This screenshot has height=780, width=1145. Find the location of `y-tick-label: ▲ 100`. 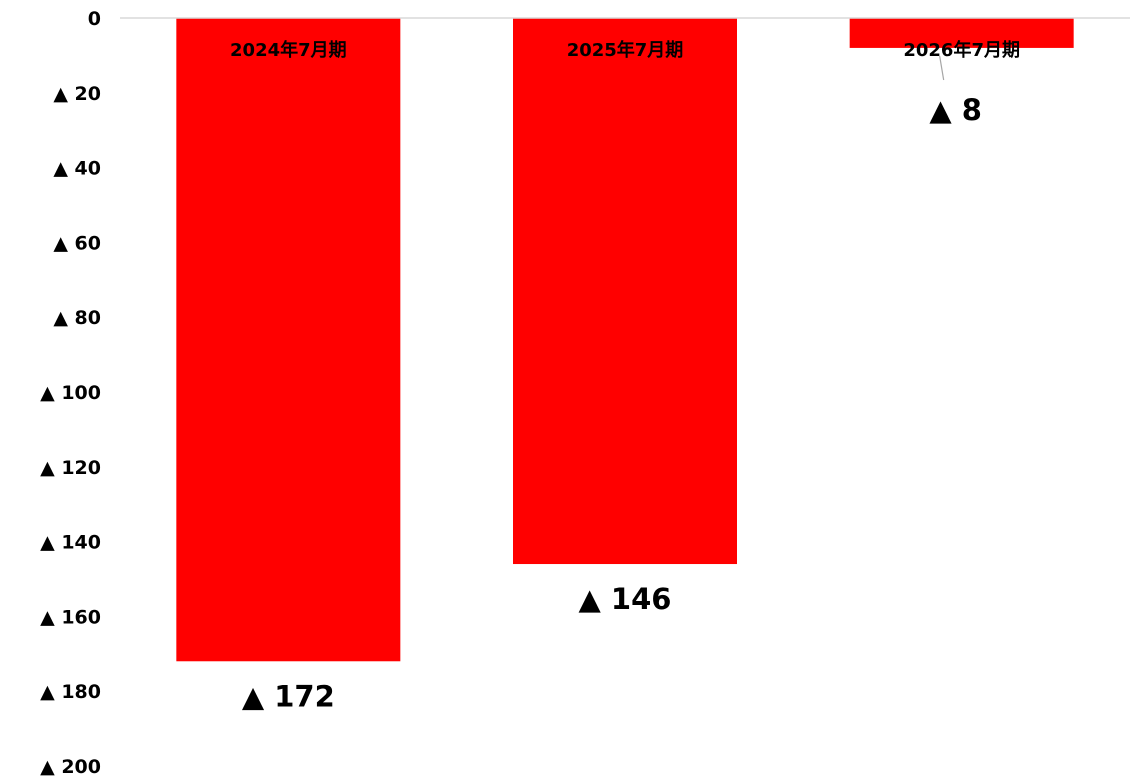

y-tick-label: ▲ 100 is located at coordinates (70, 393).